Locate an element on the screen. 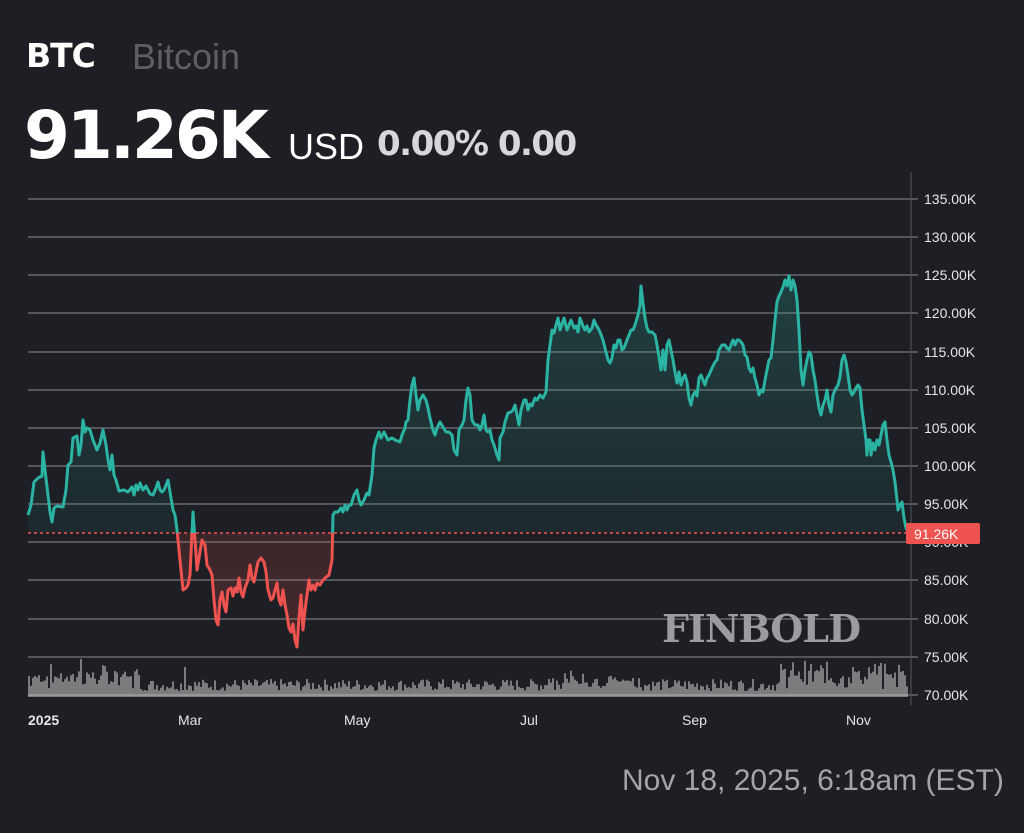 This screenshot has width=1024, height=833. y-tick: 95.00K is located at coordinates (946, 504).